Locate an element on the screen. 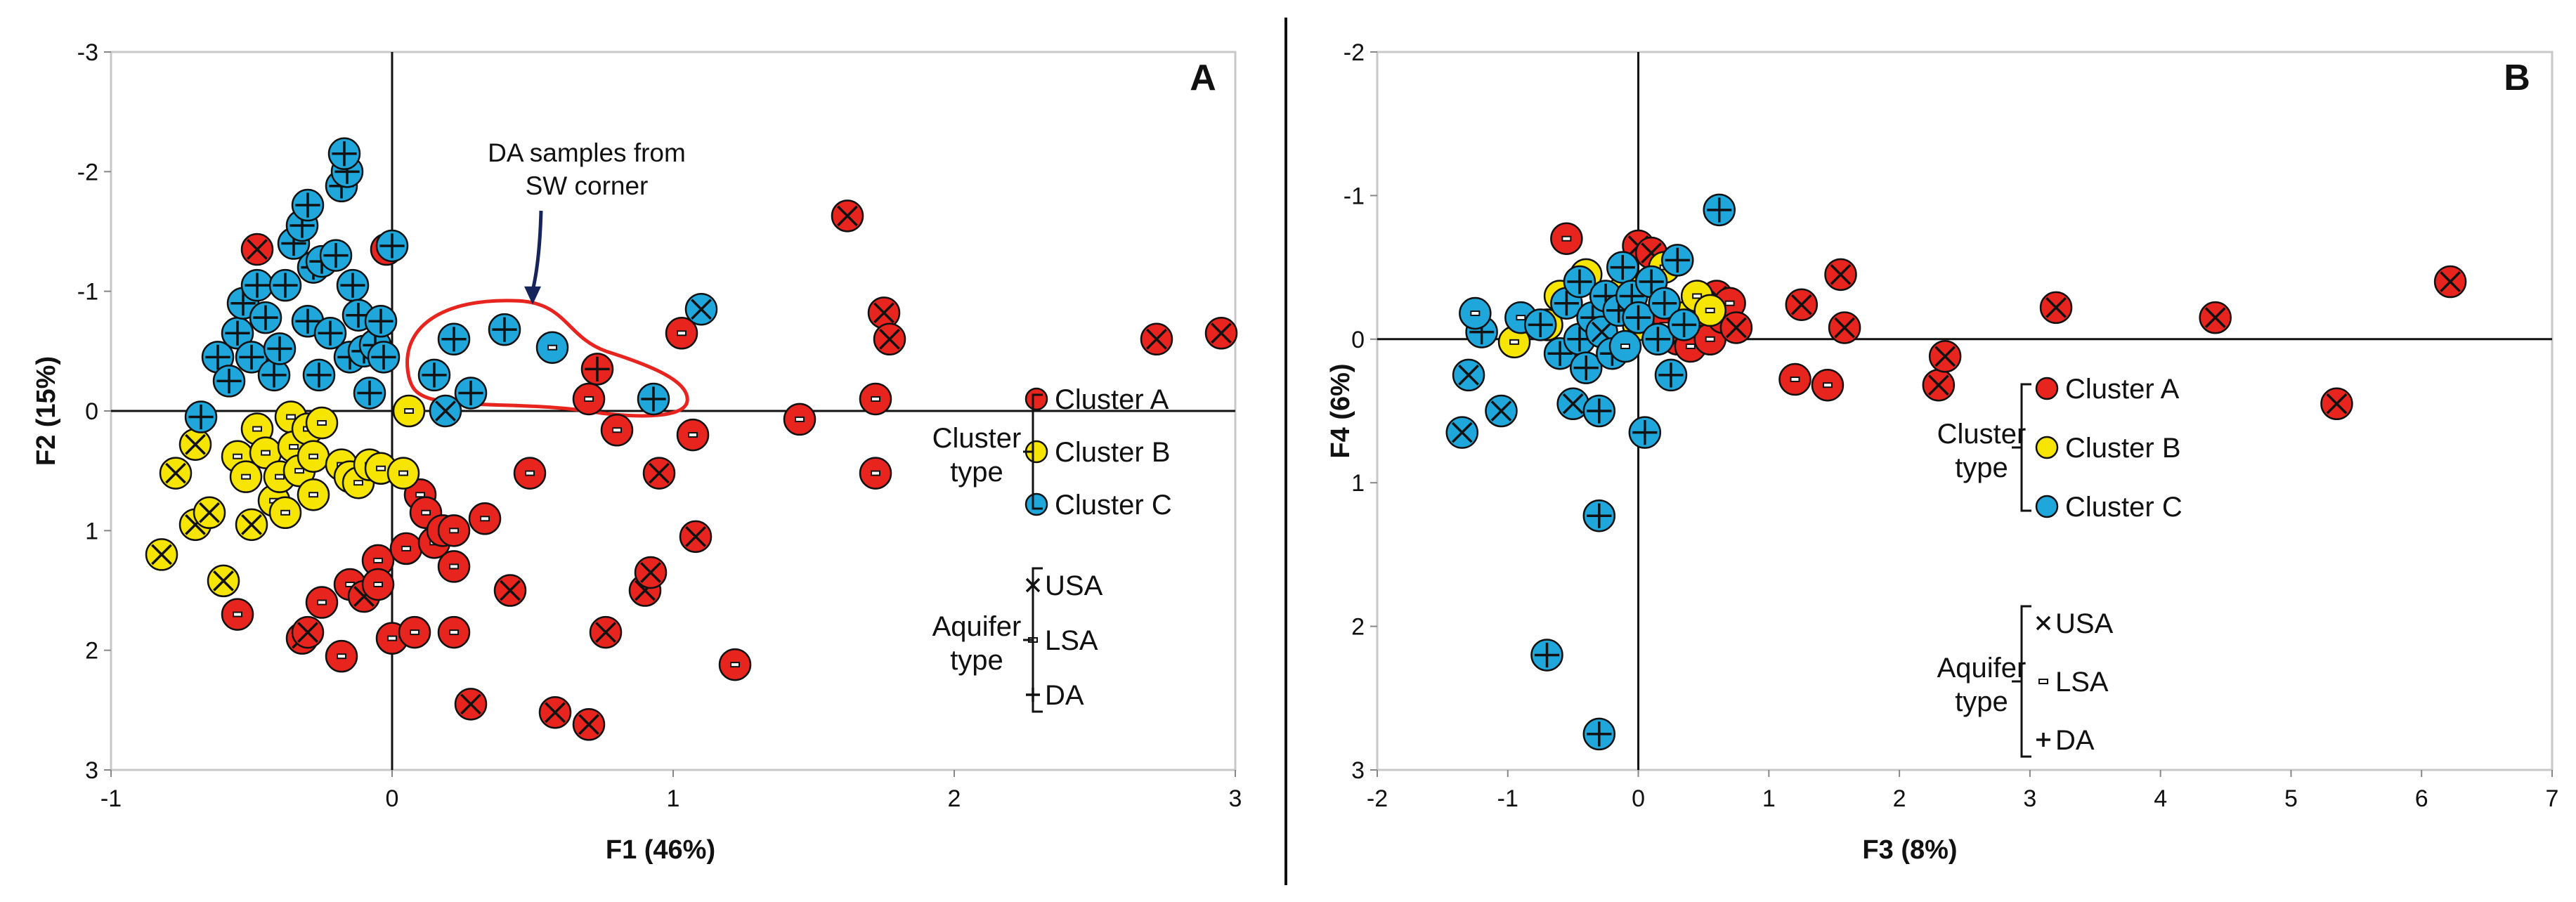  y-tick-label: 3 is located at coordinates (92, 770).